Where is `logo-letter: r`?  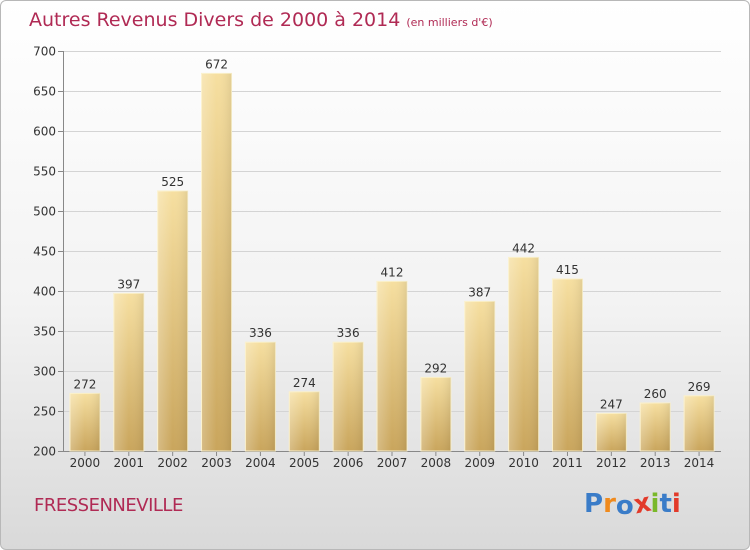 logo-letter: r is located at coordinates (609, 504).